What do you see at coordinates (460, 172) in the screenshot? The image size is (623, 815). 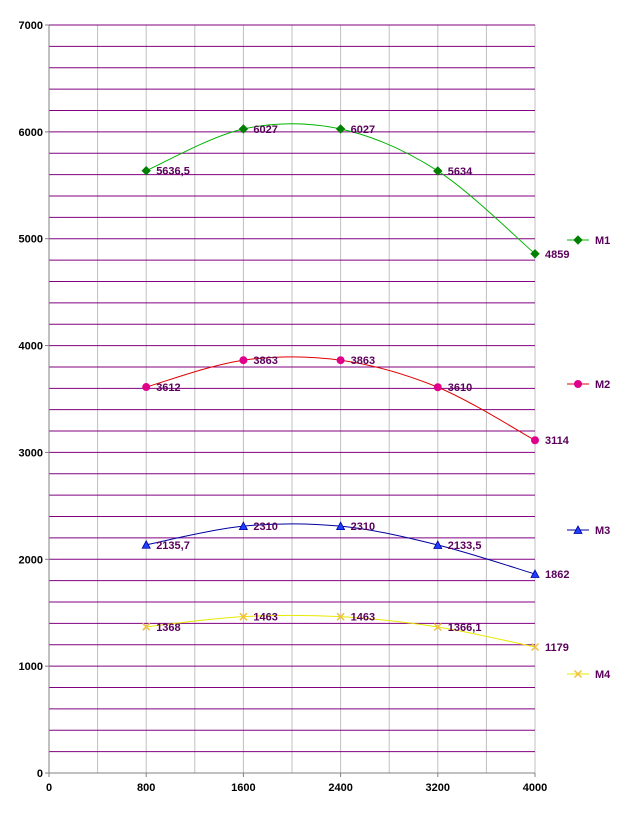 I see `data-label: 5634` at bounding box center [460, 172].